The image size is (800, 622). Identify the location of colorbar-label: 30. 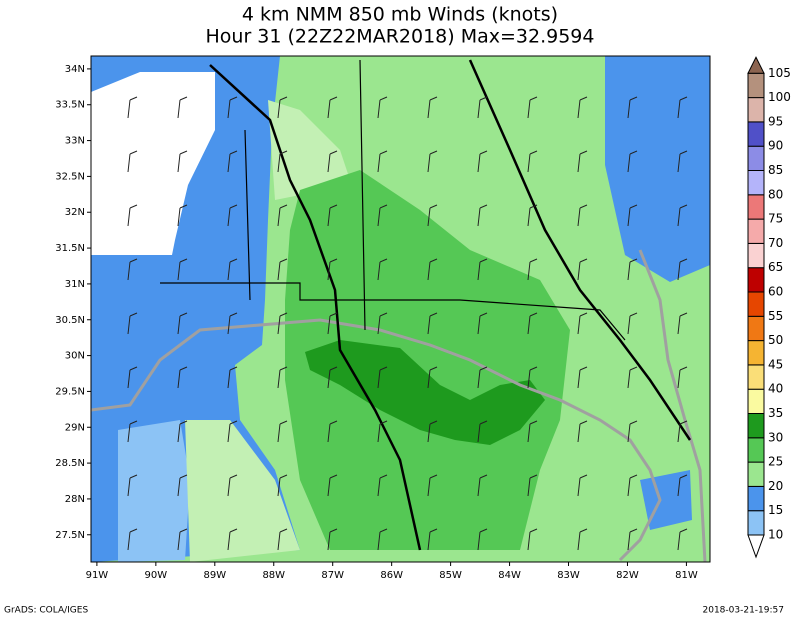
(775, 437).